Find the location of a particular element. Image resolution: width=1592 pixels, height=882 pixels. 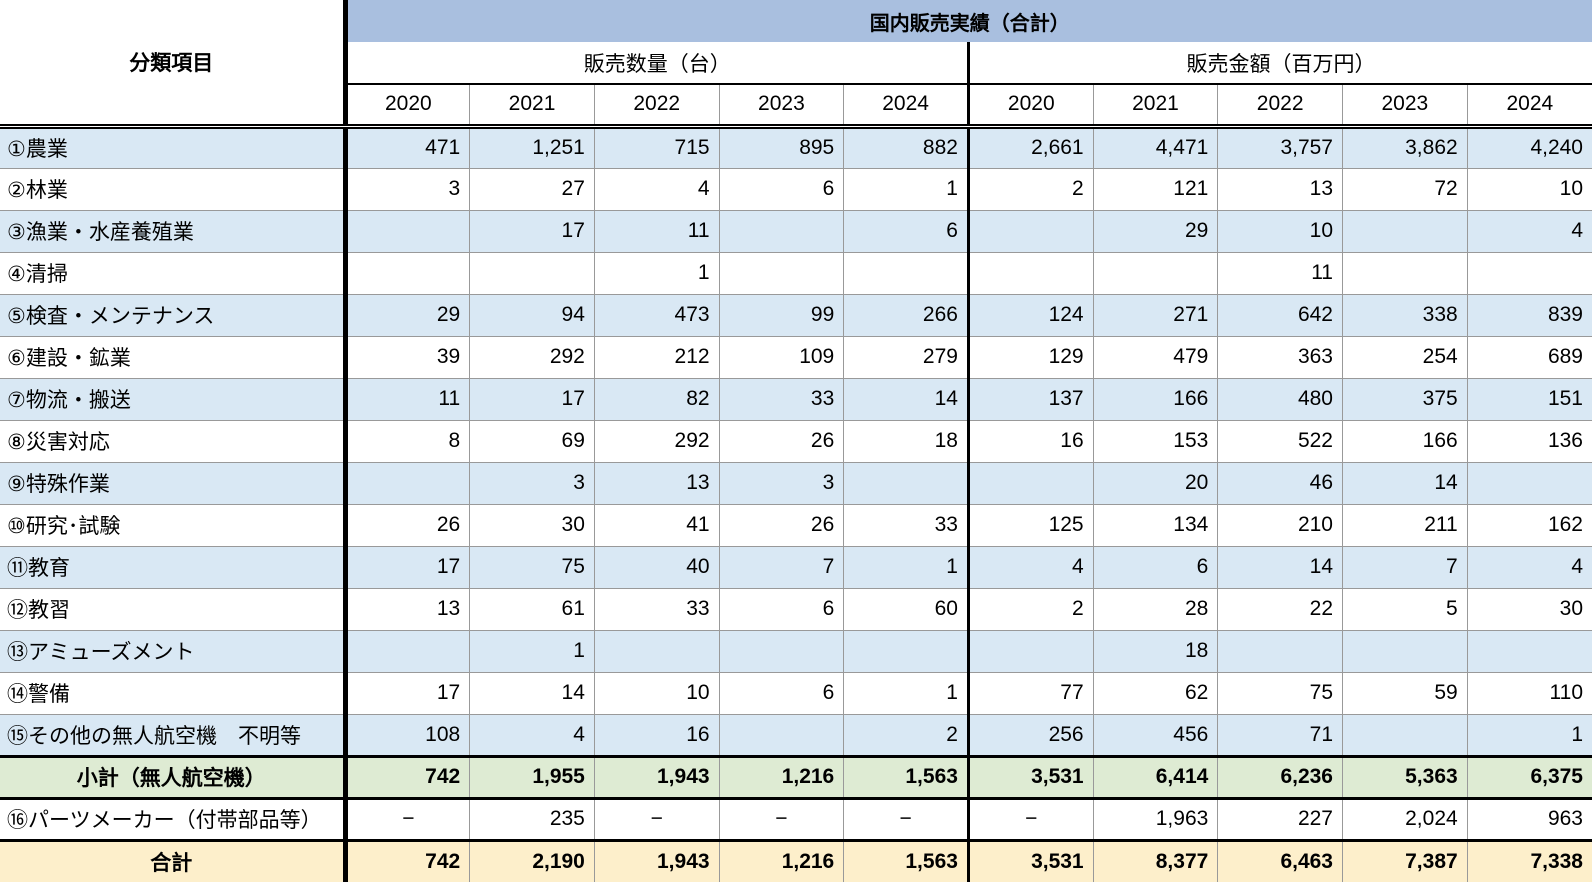

amt-cell: 5,363 is located at coordinates (1405, 777).